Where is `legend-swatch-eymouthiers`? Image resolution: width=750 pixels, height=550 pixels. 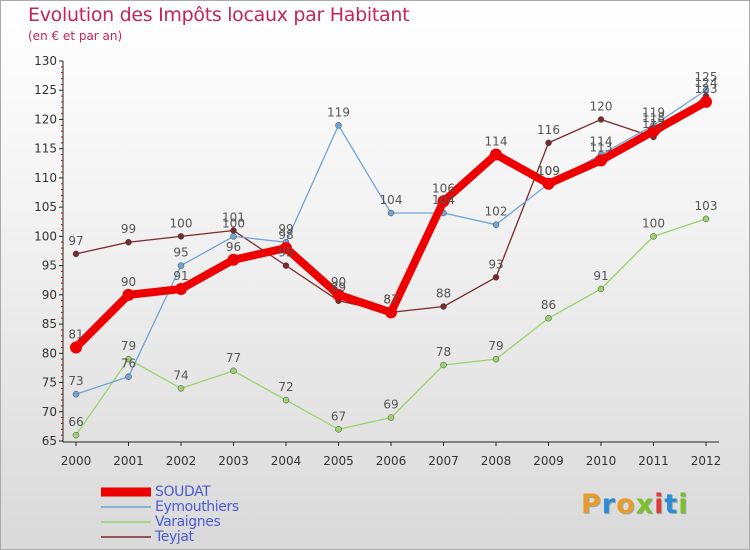 legend-swatch-eymouthiers is located at coordinates (126, 507).